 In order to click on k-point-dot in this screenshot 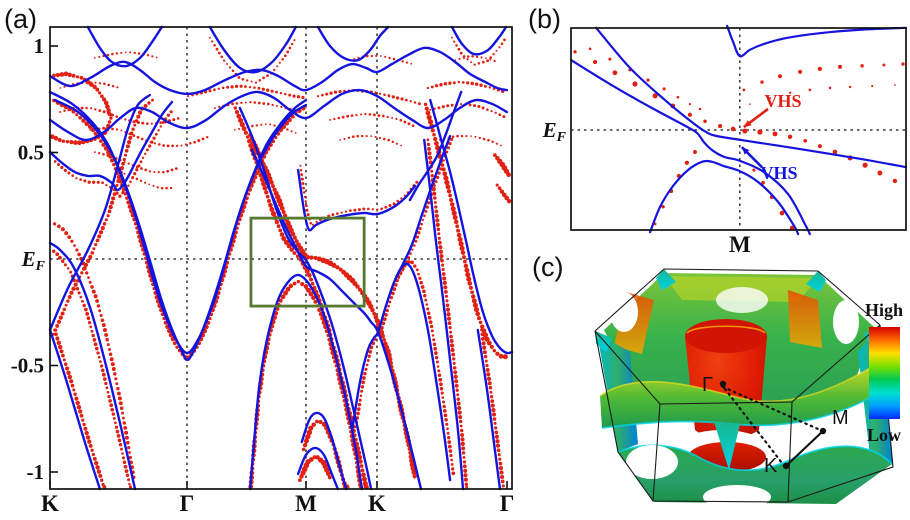, I will do `click(786, 466)`.